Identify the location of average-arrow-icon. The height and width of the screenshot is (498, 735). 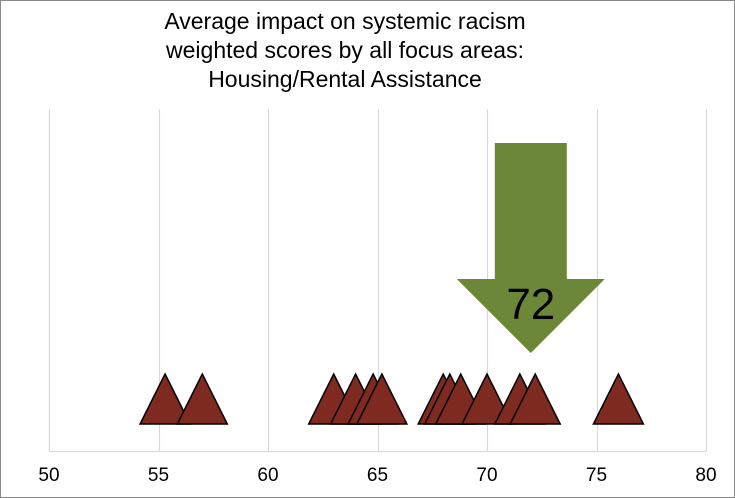
(530, 248).